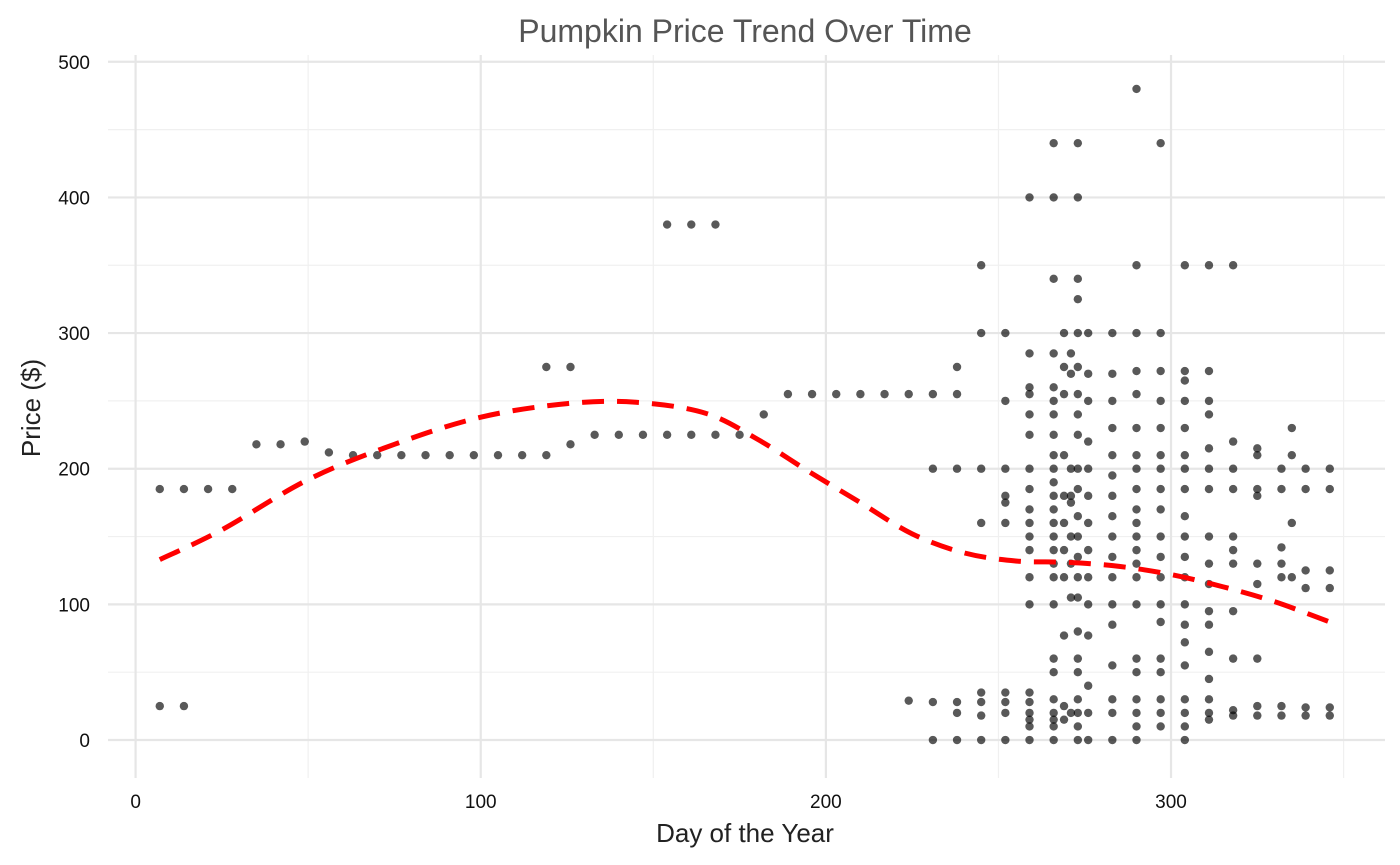 Image resolution: width=1400 pixels, height=865 pixels. What do you see at coordinates (74, 605) in the screenshot?
I see `y-tick-label: 100` at bounding box center [74, 605].